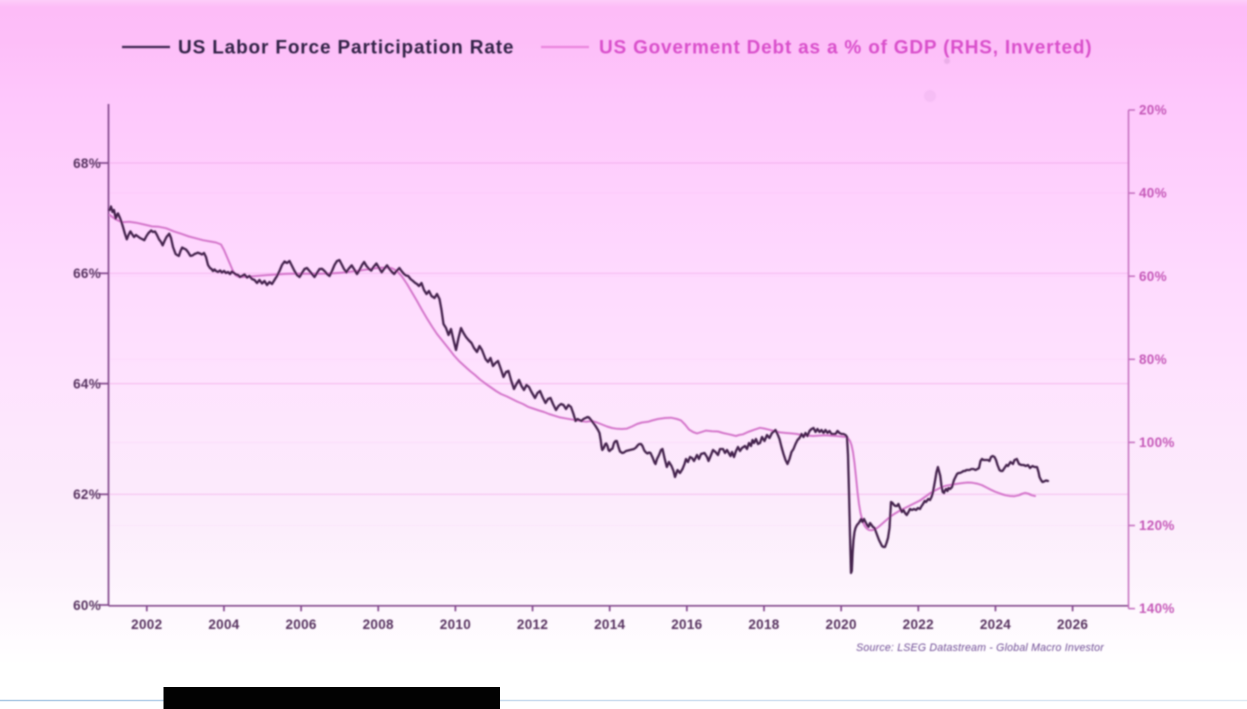 The width and height of the screenshot is (1247, 709). I want to click on svg-text: 2016, so click(686, 624).